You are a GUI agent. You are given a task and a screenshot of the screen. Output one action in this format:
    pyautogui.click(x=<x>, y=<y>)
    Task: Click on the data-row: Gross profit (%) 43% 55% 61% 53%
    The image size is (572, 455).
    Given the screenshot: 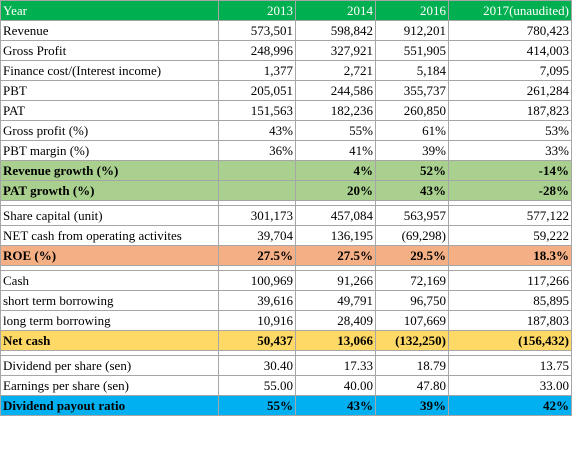 What is the action you would take?
    pyautogui.click(x=286, y=130)
    